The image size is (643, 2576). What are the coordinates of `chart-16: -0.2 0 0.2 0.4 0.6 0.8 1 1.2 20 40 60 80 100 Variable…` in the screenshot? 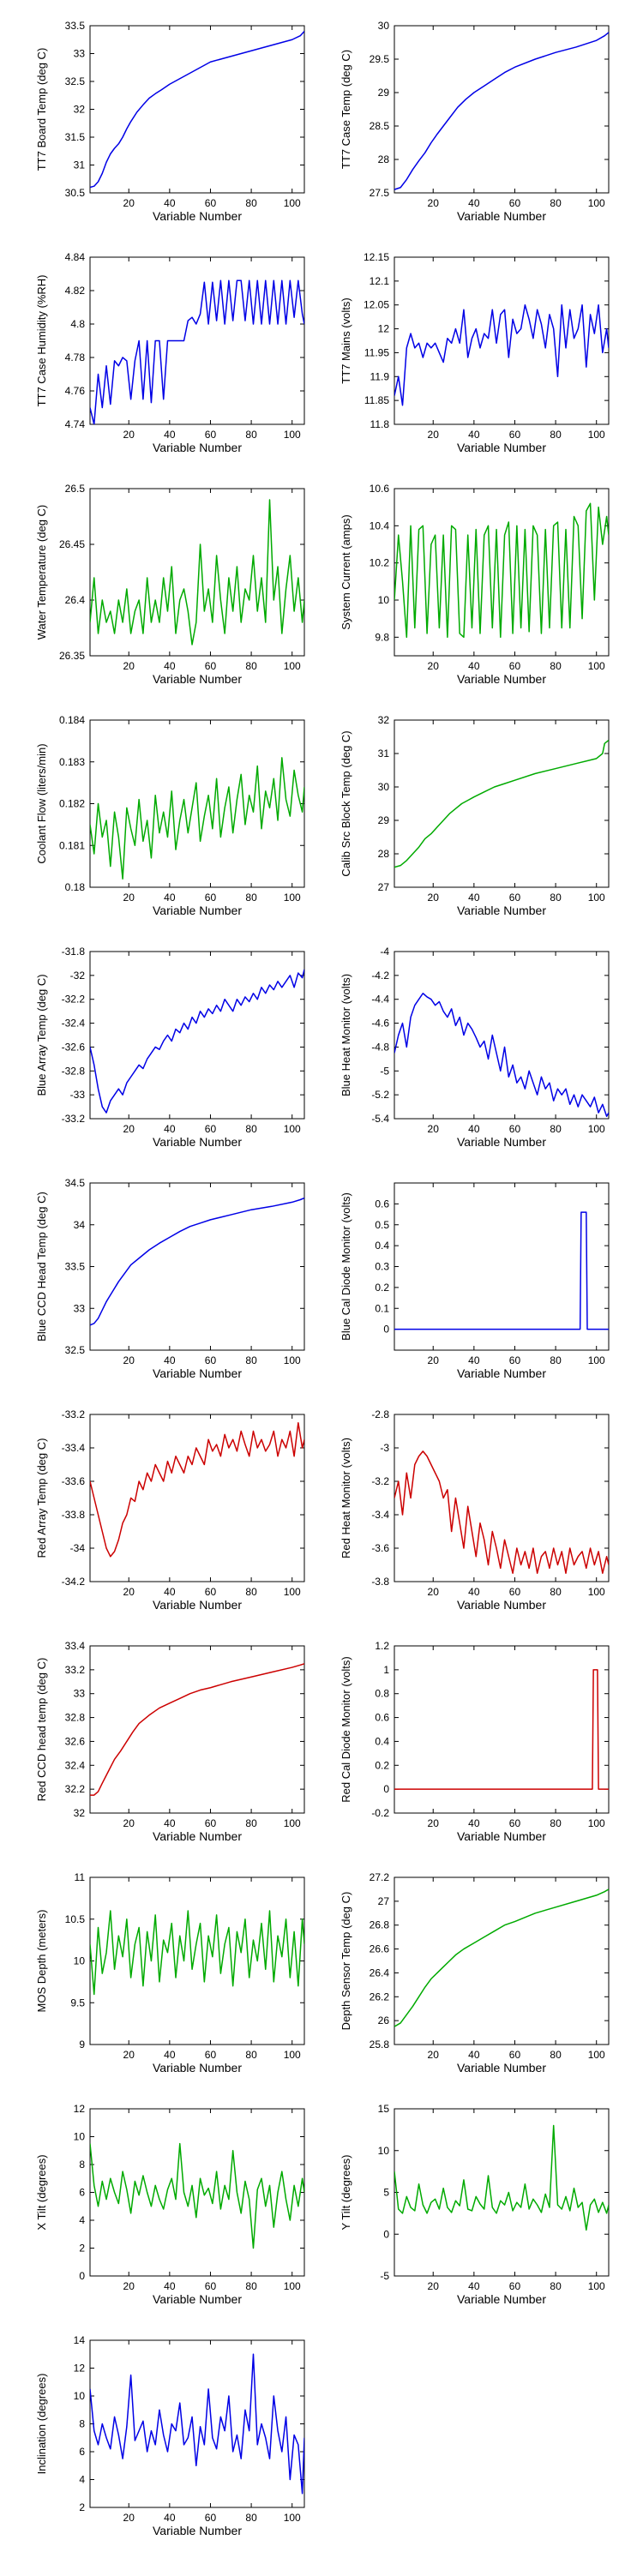 It's located at (475, 1741).